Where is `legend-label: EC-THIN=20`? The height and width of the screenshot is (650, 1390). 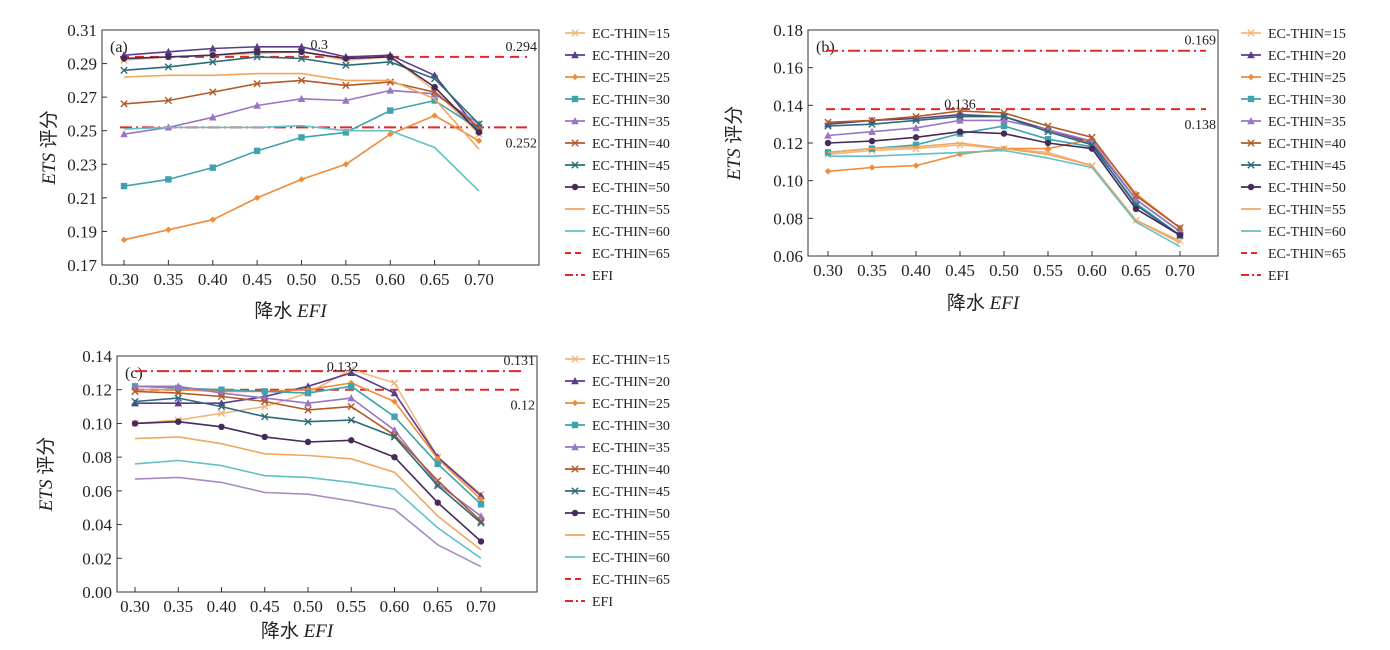 legend-label: EC-THIN=20 is located at coordinates (1307, 56).